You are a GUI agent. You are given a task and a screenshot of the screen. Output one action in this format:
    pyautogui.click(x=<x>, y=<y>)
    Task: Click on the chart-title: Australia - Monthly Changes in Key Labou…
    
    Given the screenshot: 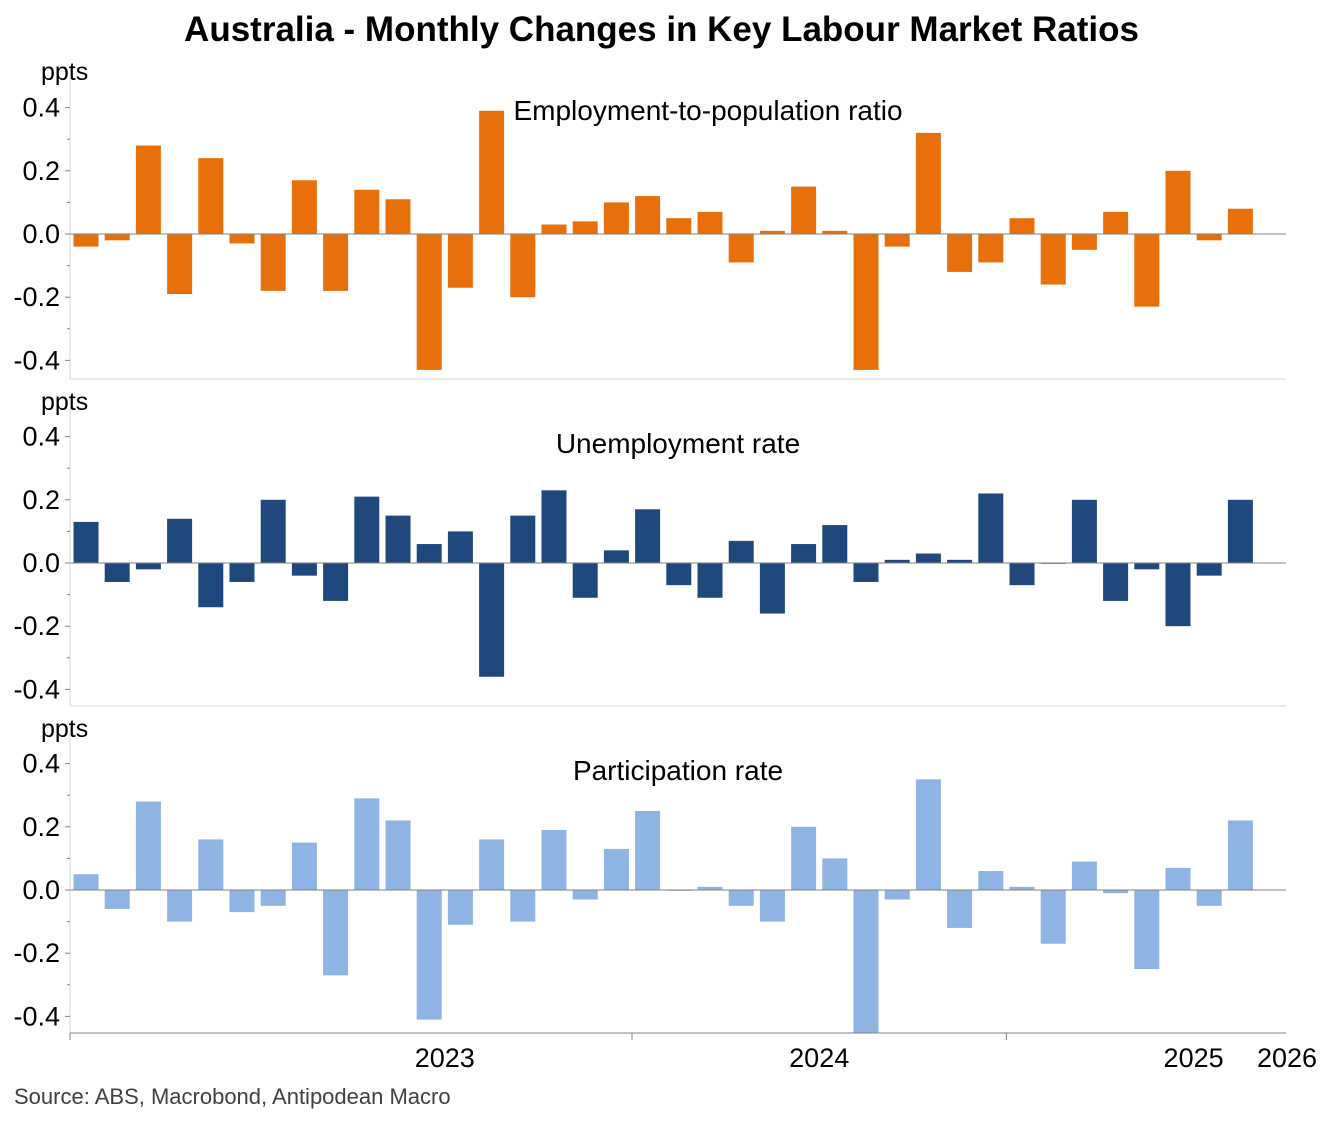 What is the action you would take?
    pyautogui.click(x=661, y=29)
    